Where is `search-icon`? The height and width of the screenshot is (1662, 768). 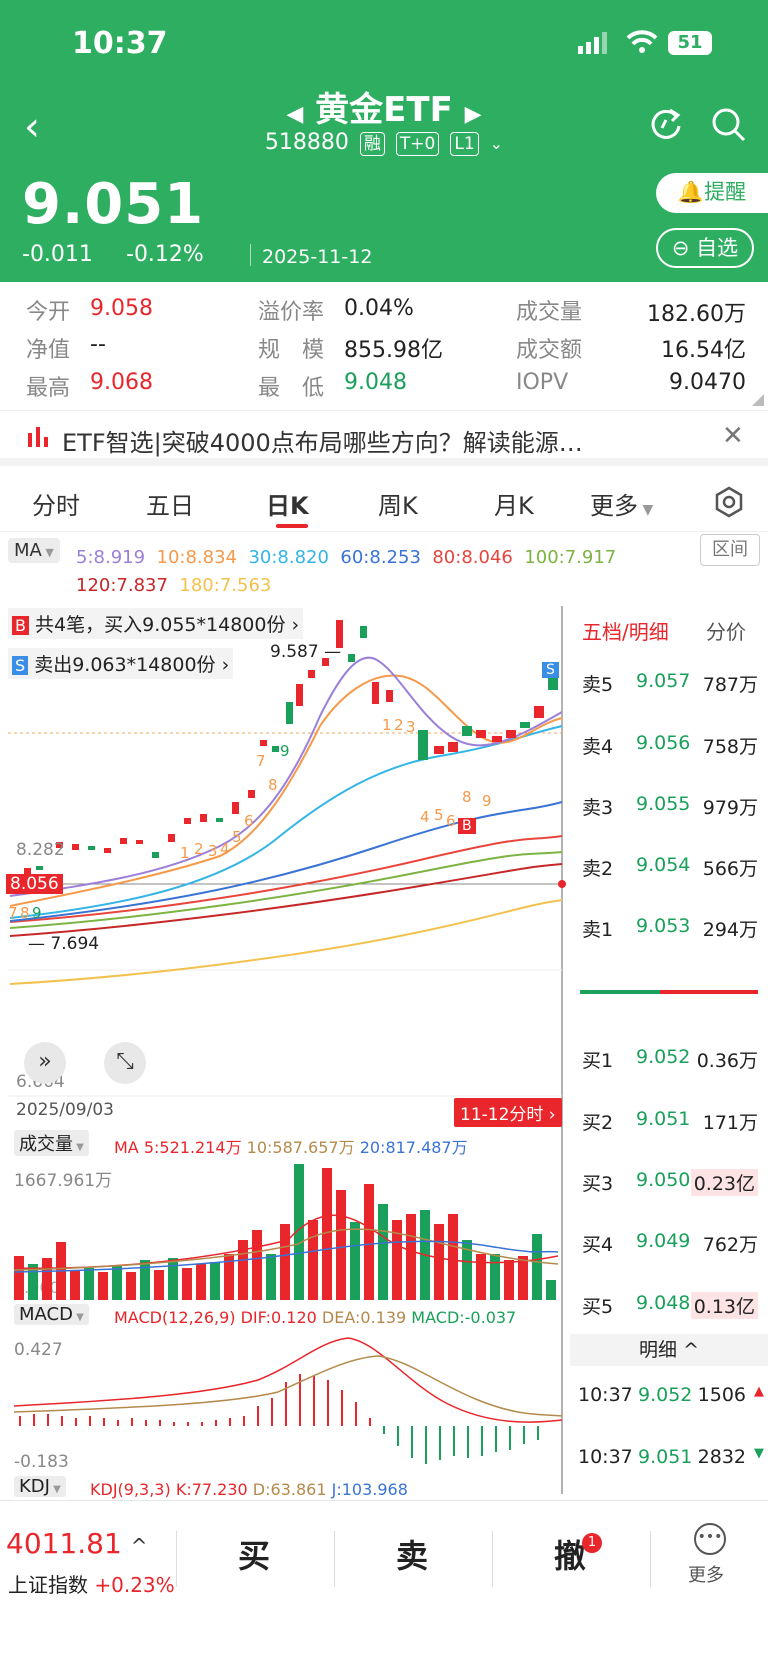 search-icon is located at coordinates (729, 125).